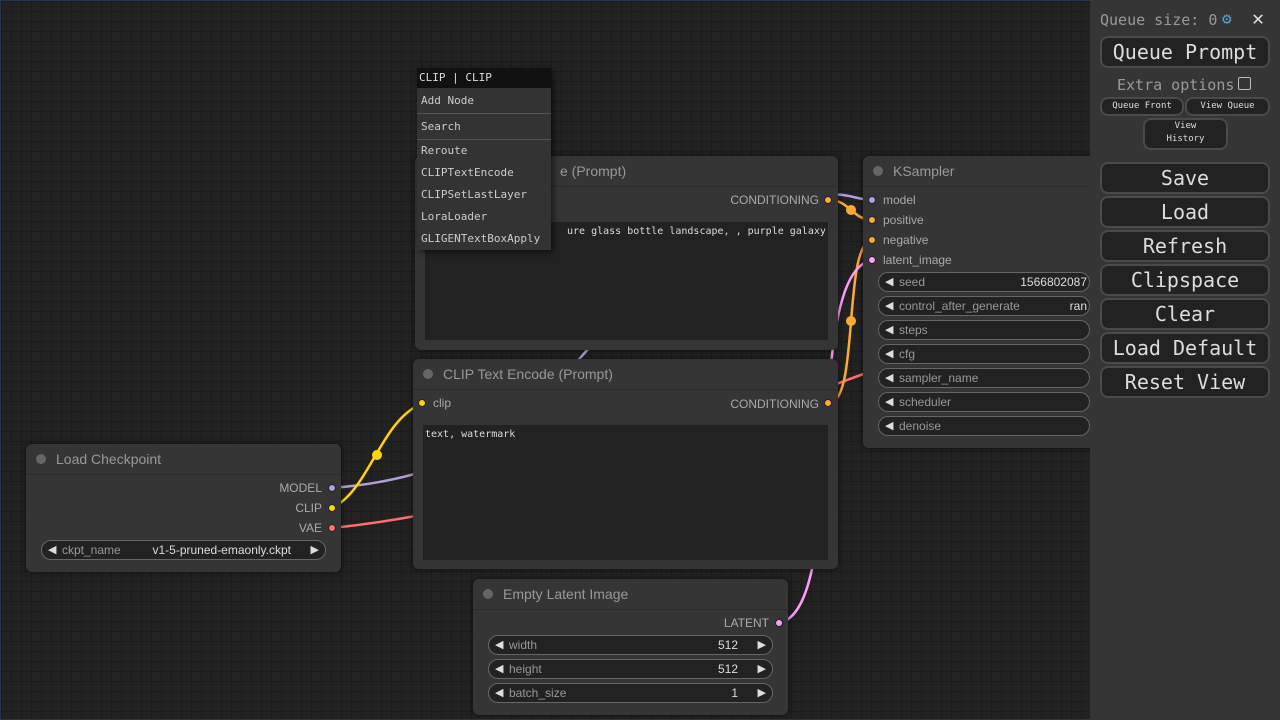 This screenshot has height=720, width=1280. Describe the element at coordinates (1185, 212) in the screenshot. I see `load-button: Load` at that location.